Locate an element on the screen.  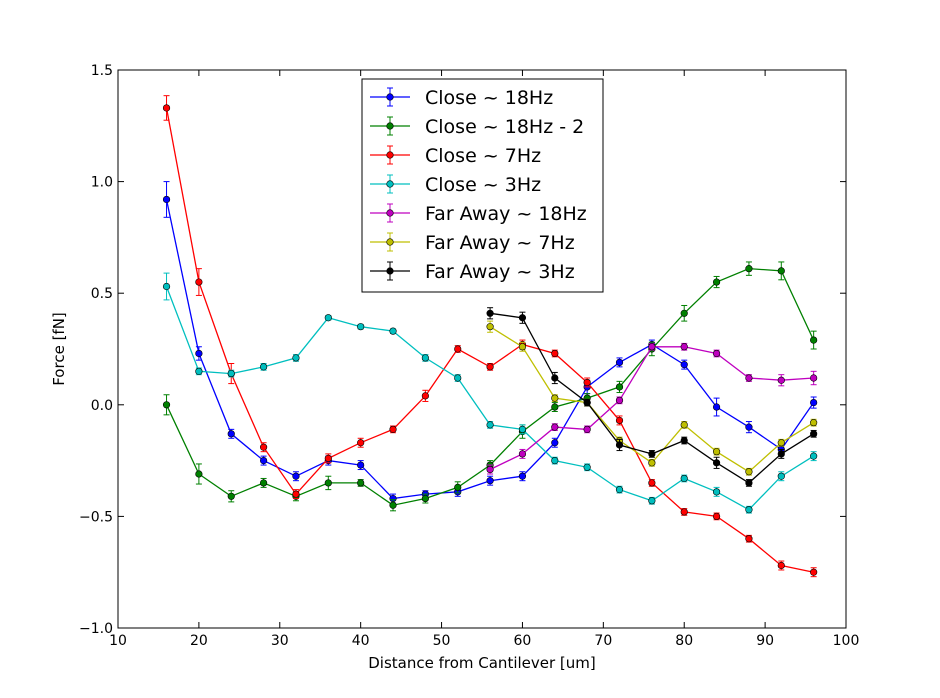
series-far-away-18hz is located at coordinates (652, 408).